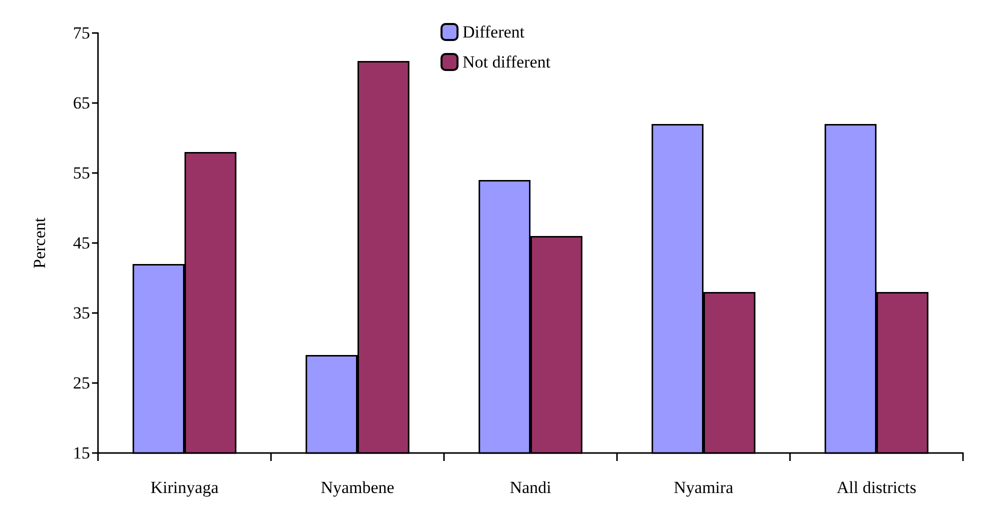 The width and height of the screenshot is (991, 519). Describe the element at coordinates (81, 383) in the screenshot. I see `y-tick-label: 25` at that location.